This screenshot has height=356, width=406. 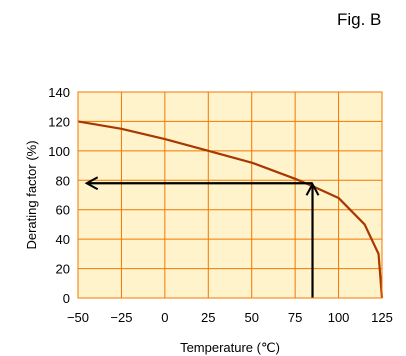 I want to click on y-tick-label: 20, so click(x=63, y=269).